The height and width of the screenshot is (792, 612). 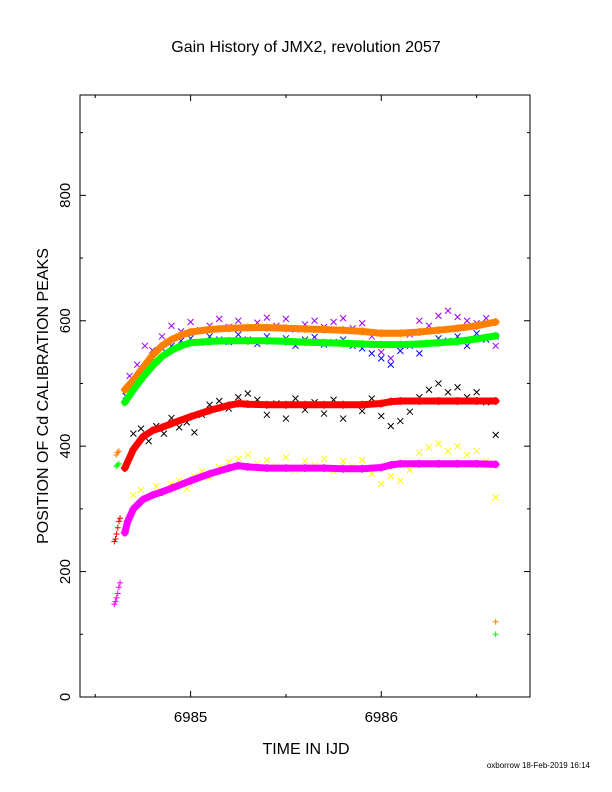 What do you see at coordinates (381, 717) in the screenshot?
I see `x-tick-label: 6986` at bounding box center [381, 717].